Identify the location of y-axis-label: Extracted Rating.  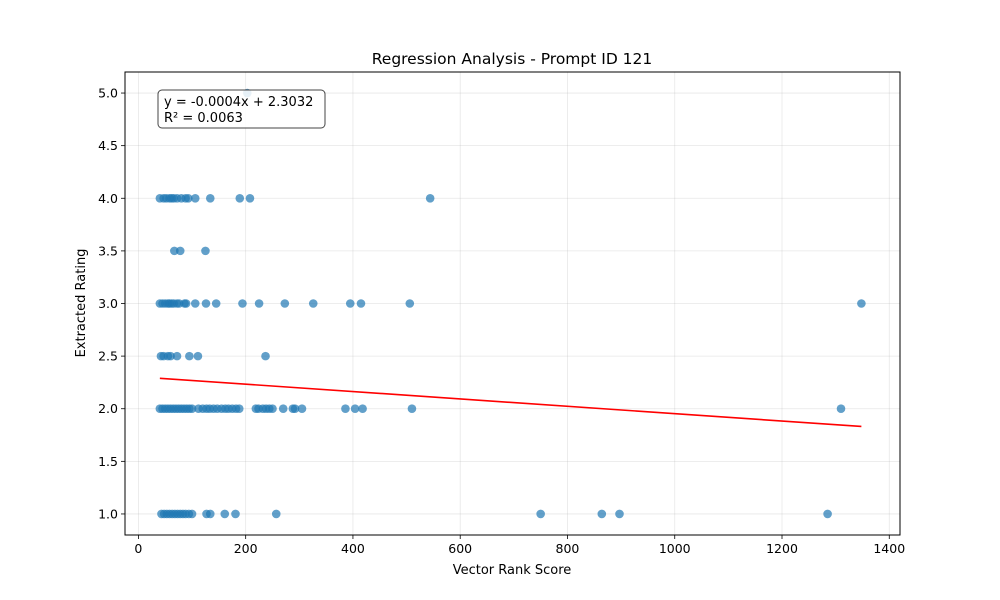
(81, 303).